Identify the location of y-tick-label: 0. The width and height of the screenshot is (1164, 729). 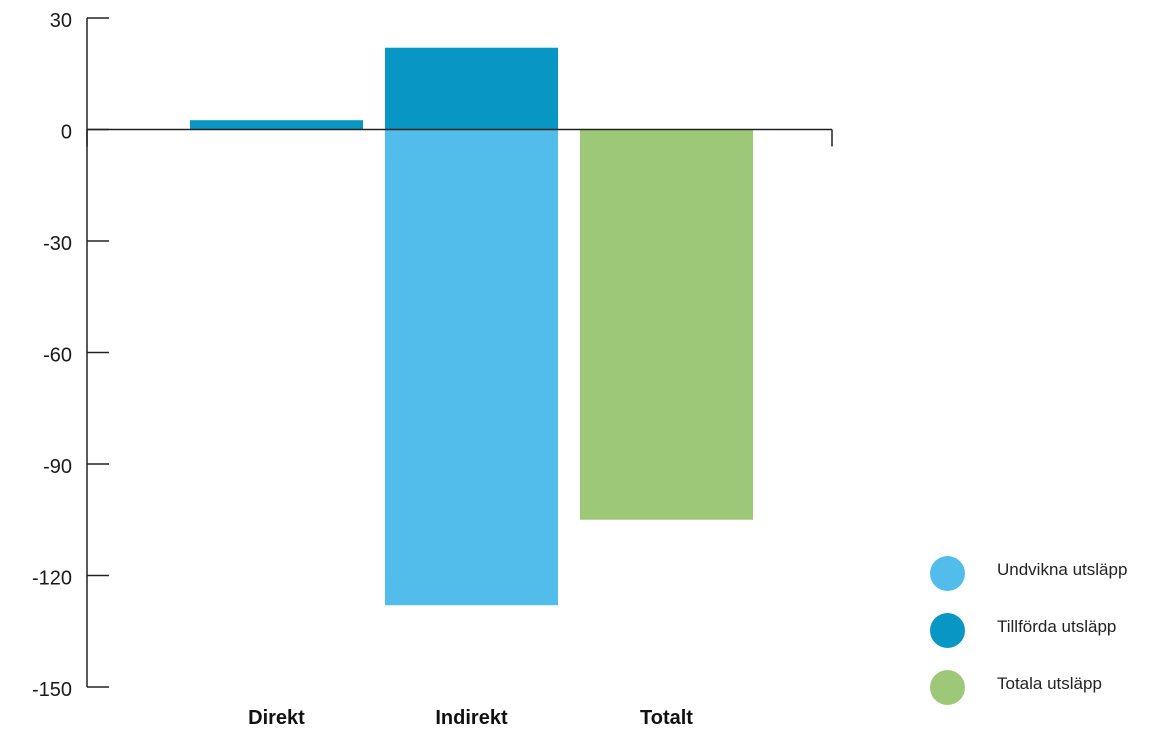
(66, 133).